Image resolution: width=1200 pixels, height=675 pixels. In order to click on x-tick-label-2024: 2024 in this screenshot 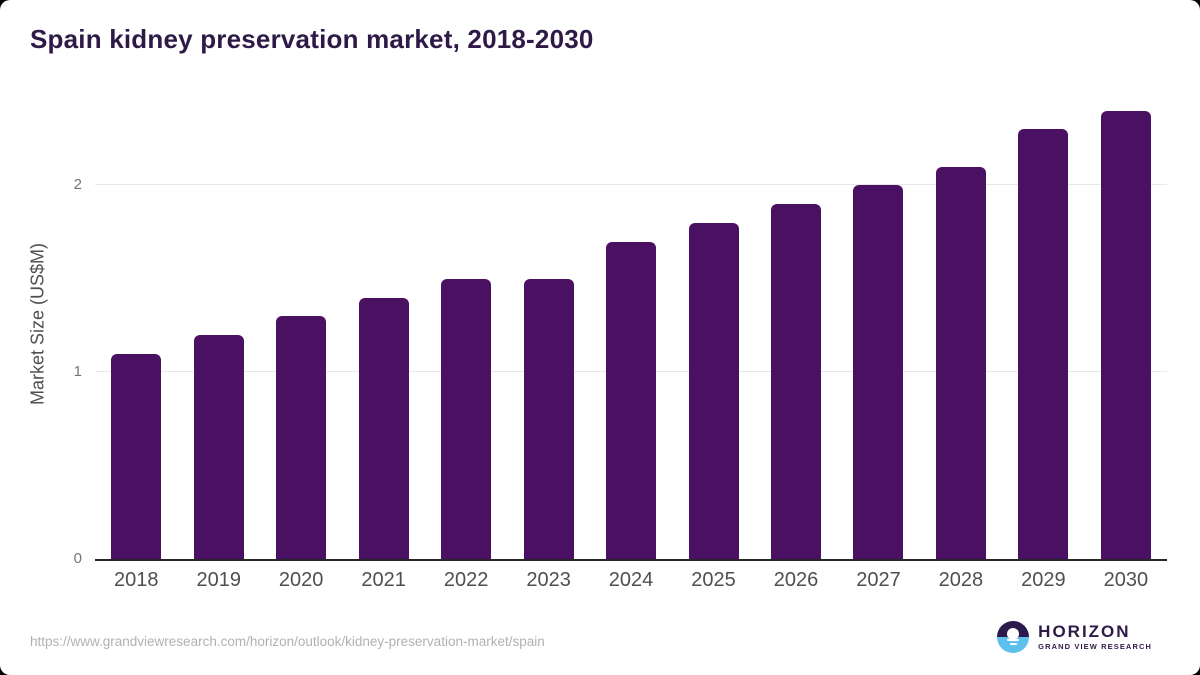, I will do `click(631, 580)`.